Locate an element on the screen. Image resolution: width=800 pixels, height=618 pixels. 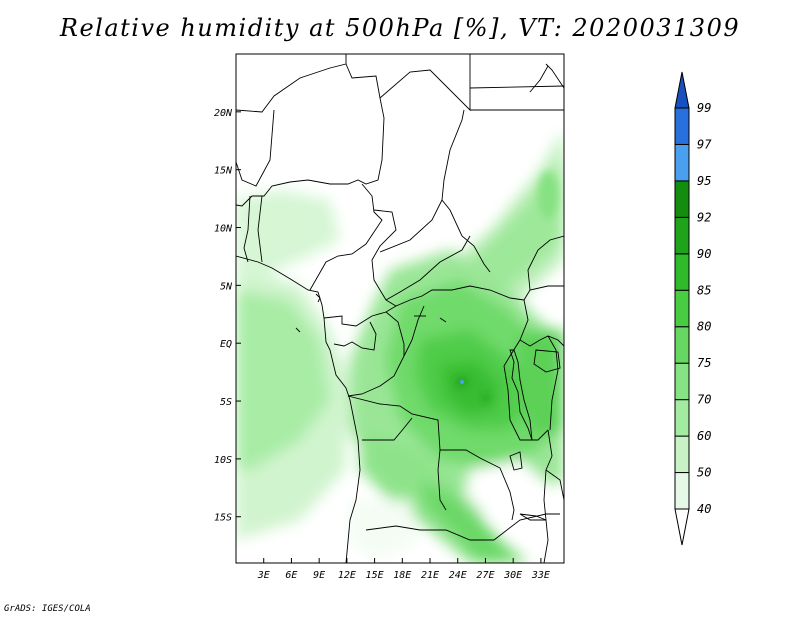
lon-tick-label: 6E is located at coordinates (291, 575).